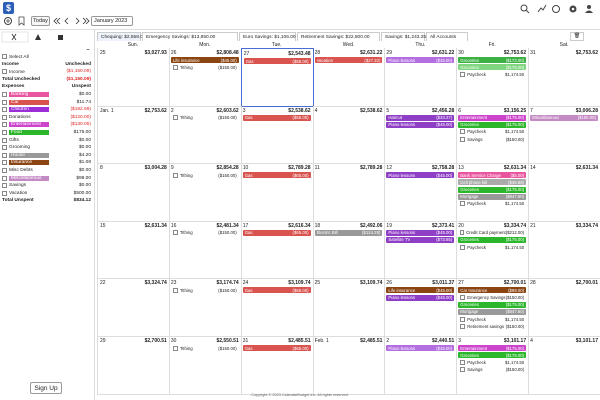 The height and width of the screenshot is (400, 600). What do you see at coordinates (277, 307) in the screenshot?
I see `day-cell: 24 $3,109.74 Gas ($65.00)` at bounding box center [277, 307].